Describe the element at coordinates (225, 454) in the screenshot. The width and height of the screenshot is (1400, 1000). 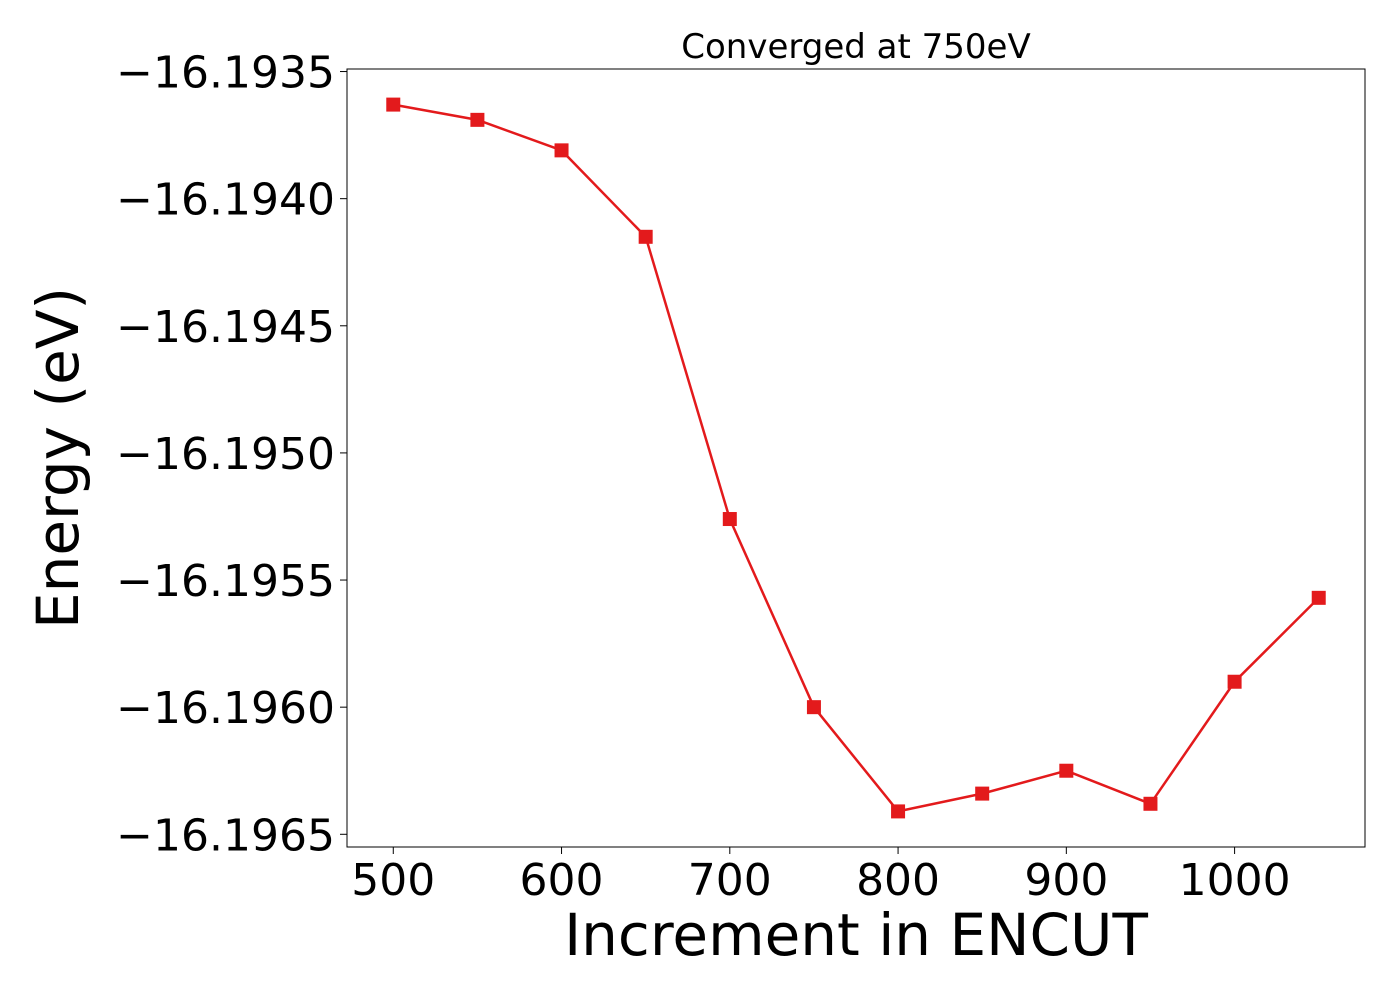
I see `y-tick-label: −16.1950` at that location.